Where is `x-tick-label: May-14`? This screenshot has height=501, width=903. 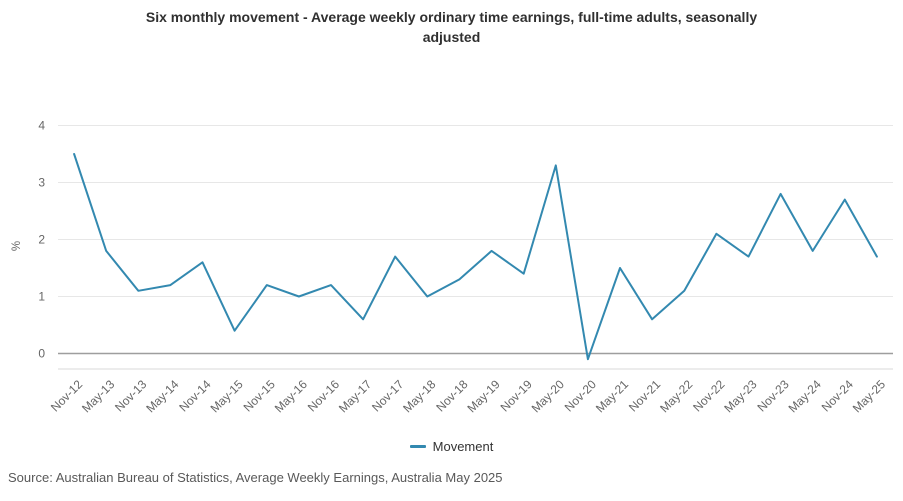 x-tick-label: May-14 is located at coordinates (162, 396).